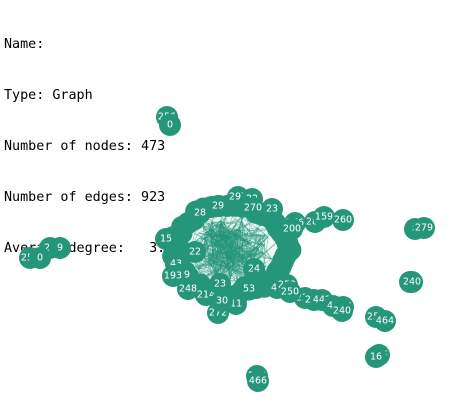  I want to click on graph-node-label: 250, so click(290, 292).